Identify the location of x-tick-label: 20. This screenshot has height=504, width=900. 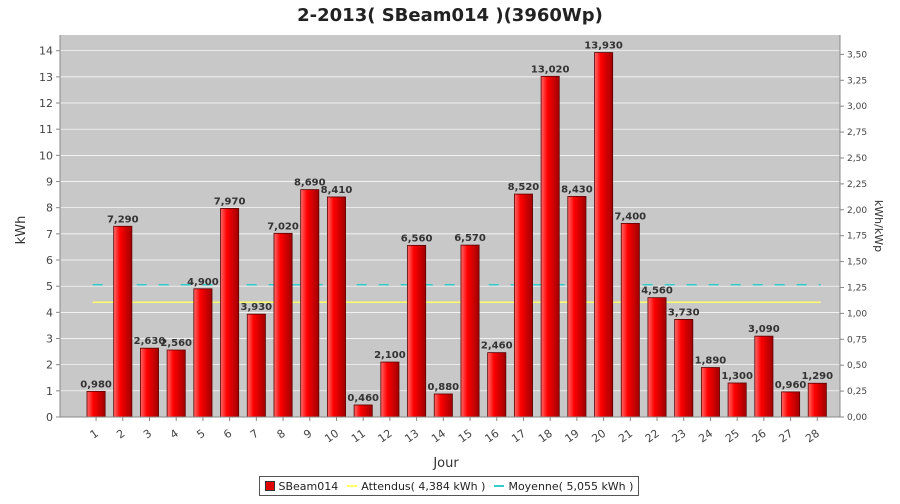
(598, 436).